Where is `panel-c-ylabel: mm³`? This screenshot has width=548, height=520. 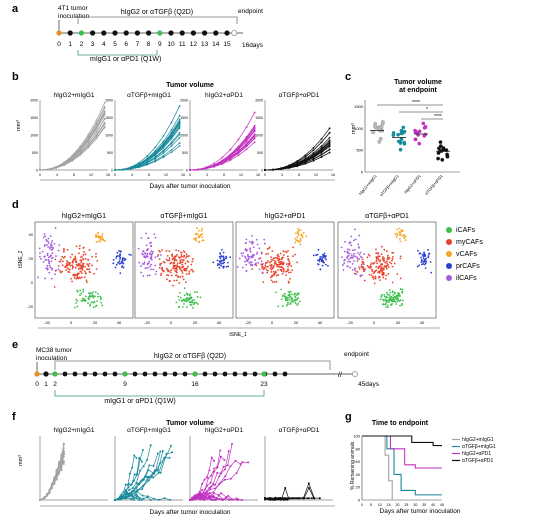 panel-c-ylabel: mm³ is located at coordinates (354, 128).